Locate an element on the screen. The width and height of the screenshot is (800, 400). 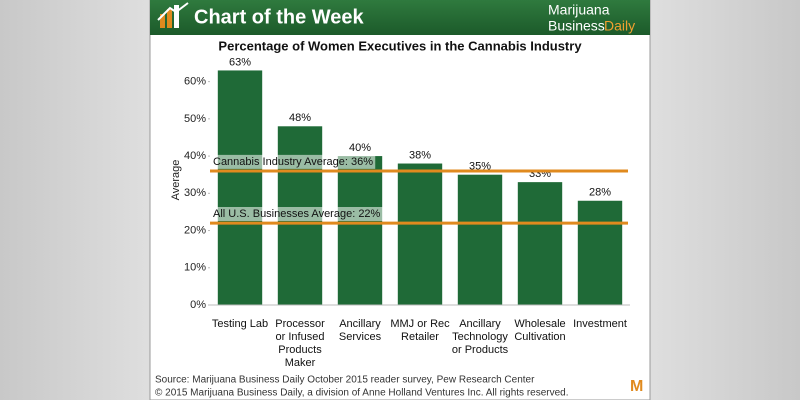
y-tick-label: 0% is located at coordinates (198, 305).